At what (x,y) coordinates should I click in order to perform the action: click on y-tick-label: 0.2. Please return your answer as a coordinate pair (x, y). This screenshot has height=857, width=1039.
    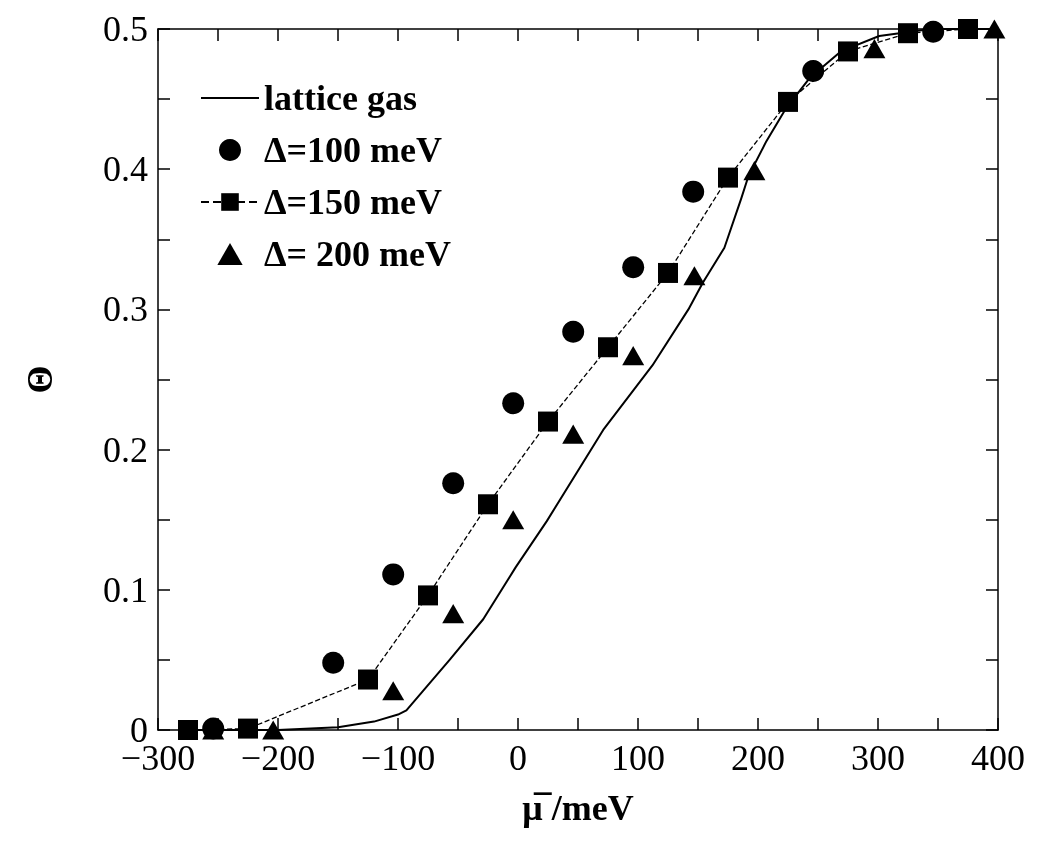
    Looking at the image, I should click on (125, 449).